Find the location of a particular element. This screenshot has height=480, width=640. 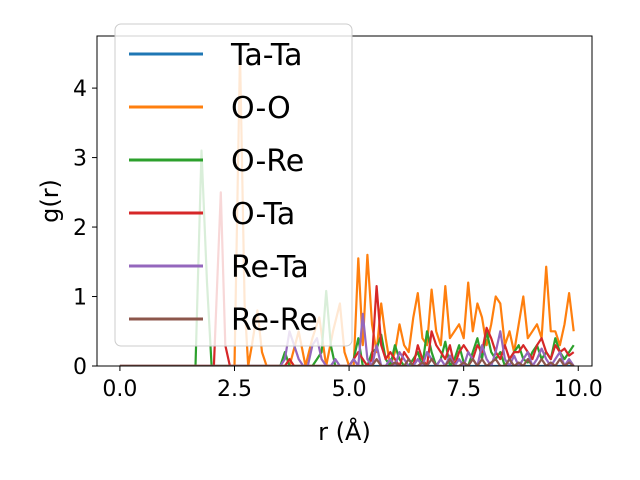

x-tick-label: 2.5 is located at coordinates (234, 389).